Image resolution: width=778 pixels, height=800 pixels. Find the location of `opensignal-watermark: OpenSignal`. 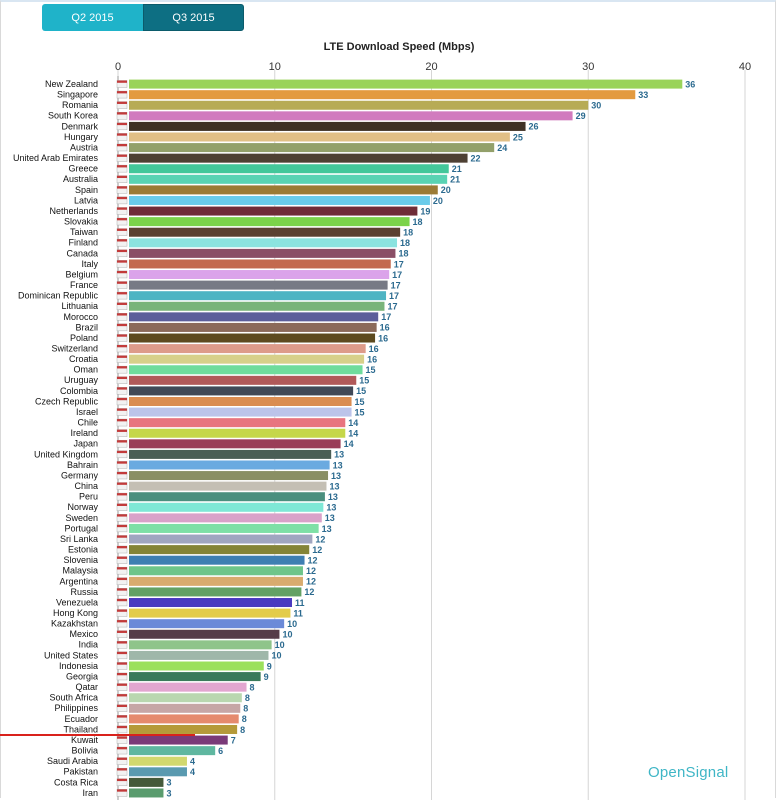

opensignal-watermark: OpenSignal is located at coordinates (688, 772).